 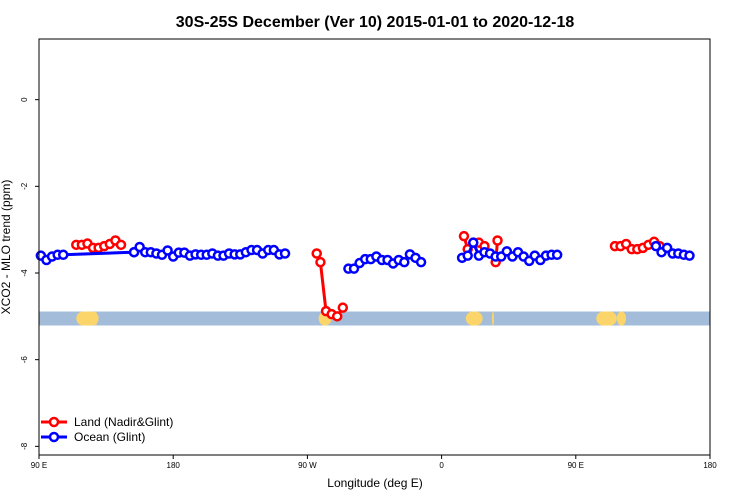 What do you see at coordinates (24, 446) in the screenshot?
I see `y-tick-label: -8` at bounding box center [24, 446].